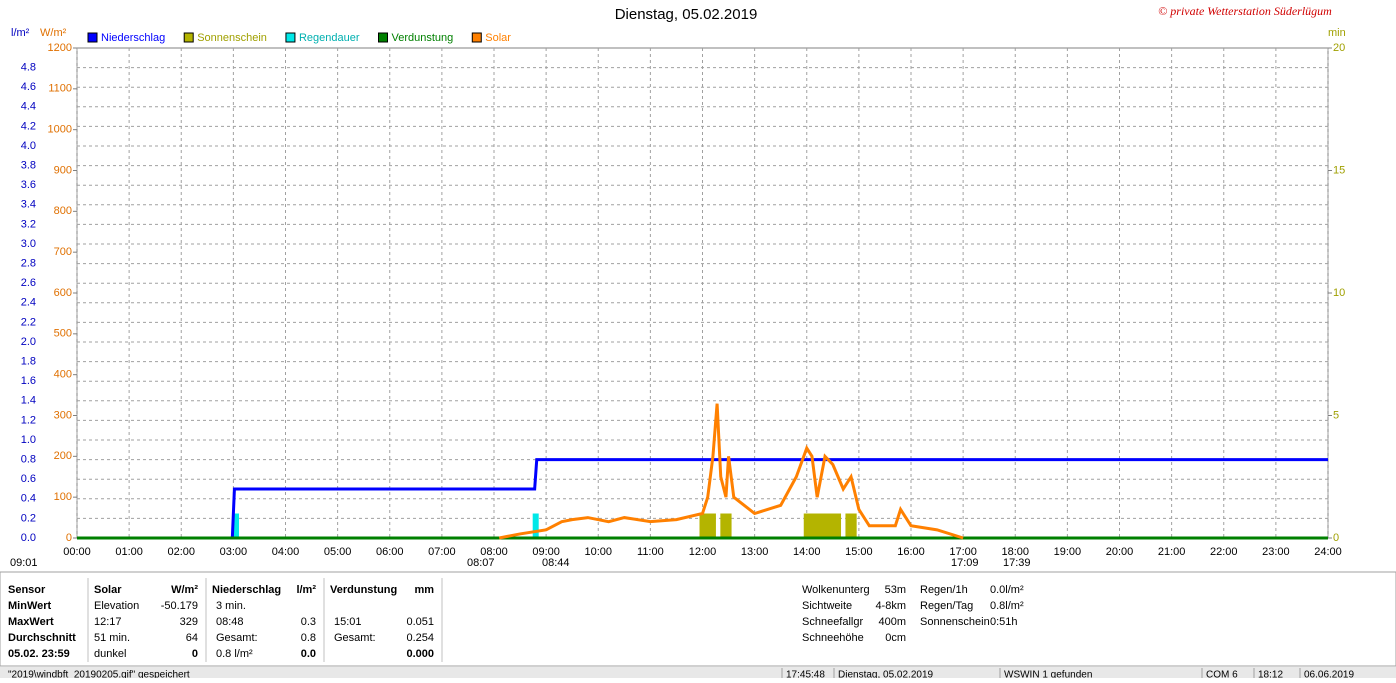  Describe the element at coordinates (28, 244) in the screenshot. I see `y-tick-label: 3.0` at that location.